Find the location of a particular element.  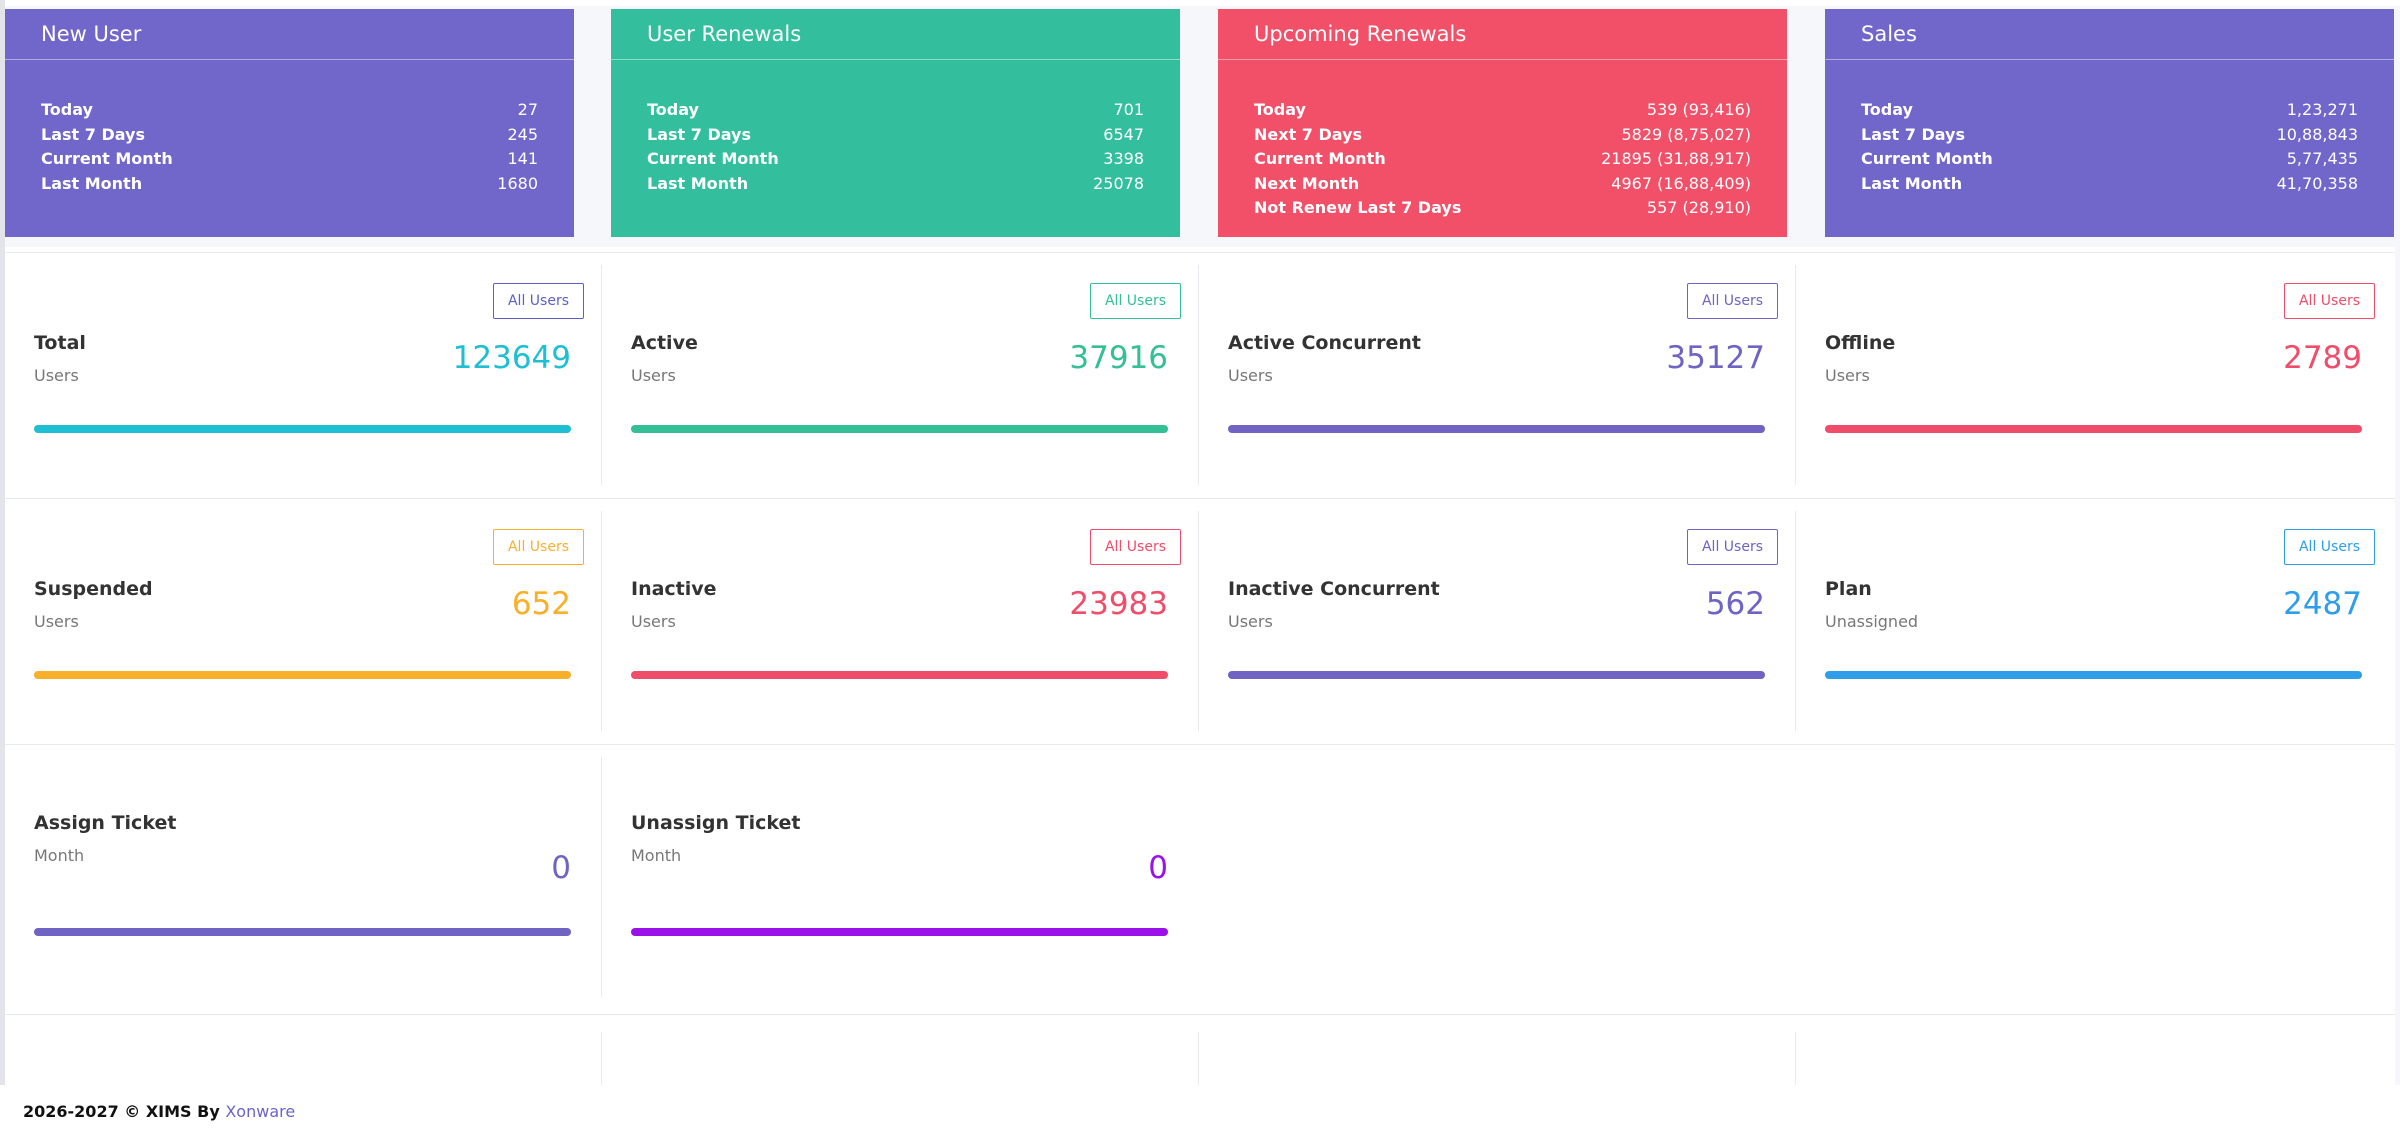

brand-link: Xonware is located at coordinates (260, 1111).